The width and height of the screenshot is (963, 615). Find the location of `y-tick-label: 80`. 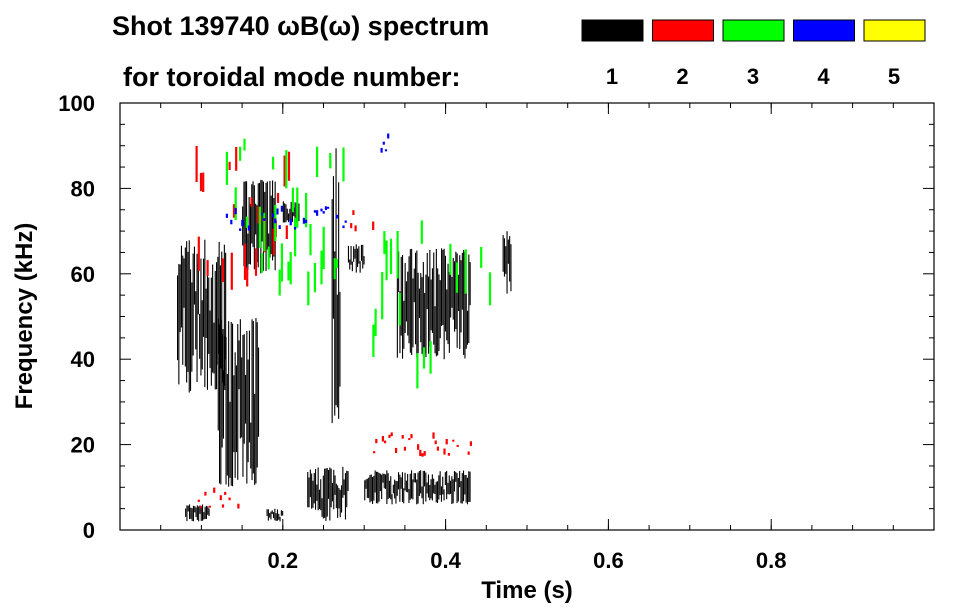

y-tick-label: 80 is located at coordinates (83, 188).